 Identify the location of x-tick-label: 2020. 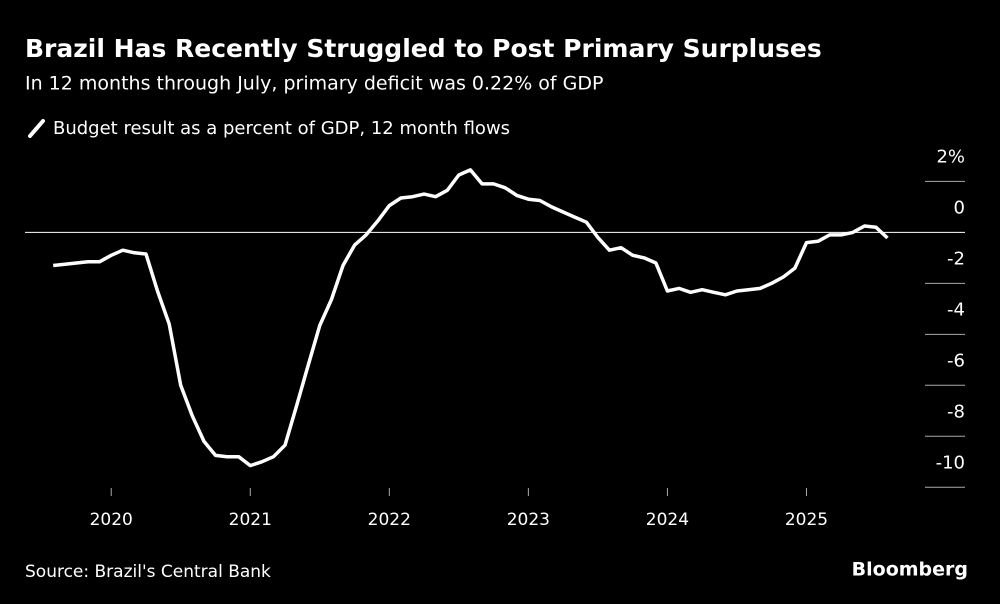
(111, 520).